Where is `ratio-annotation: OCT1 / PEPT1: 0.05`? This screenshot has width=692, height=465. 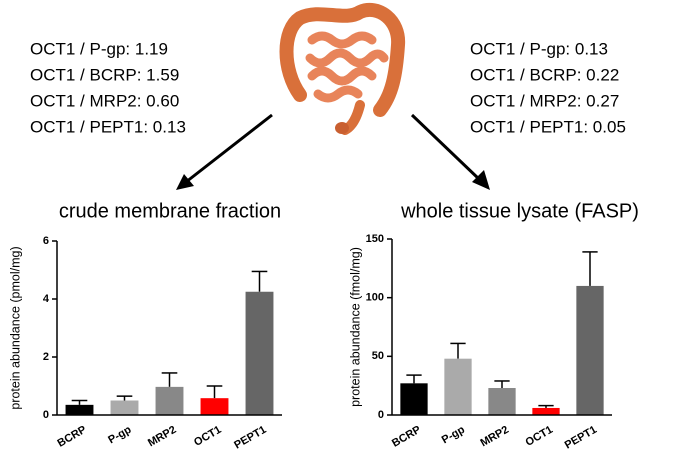
ratio-annotation: OCT1 / PEPT1: 0.05 is located at coordinates (548, 126).